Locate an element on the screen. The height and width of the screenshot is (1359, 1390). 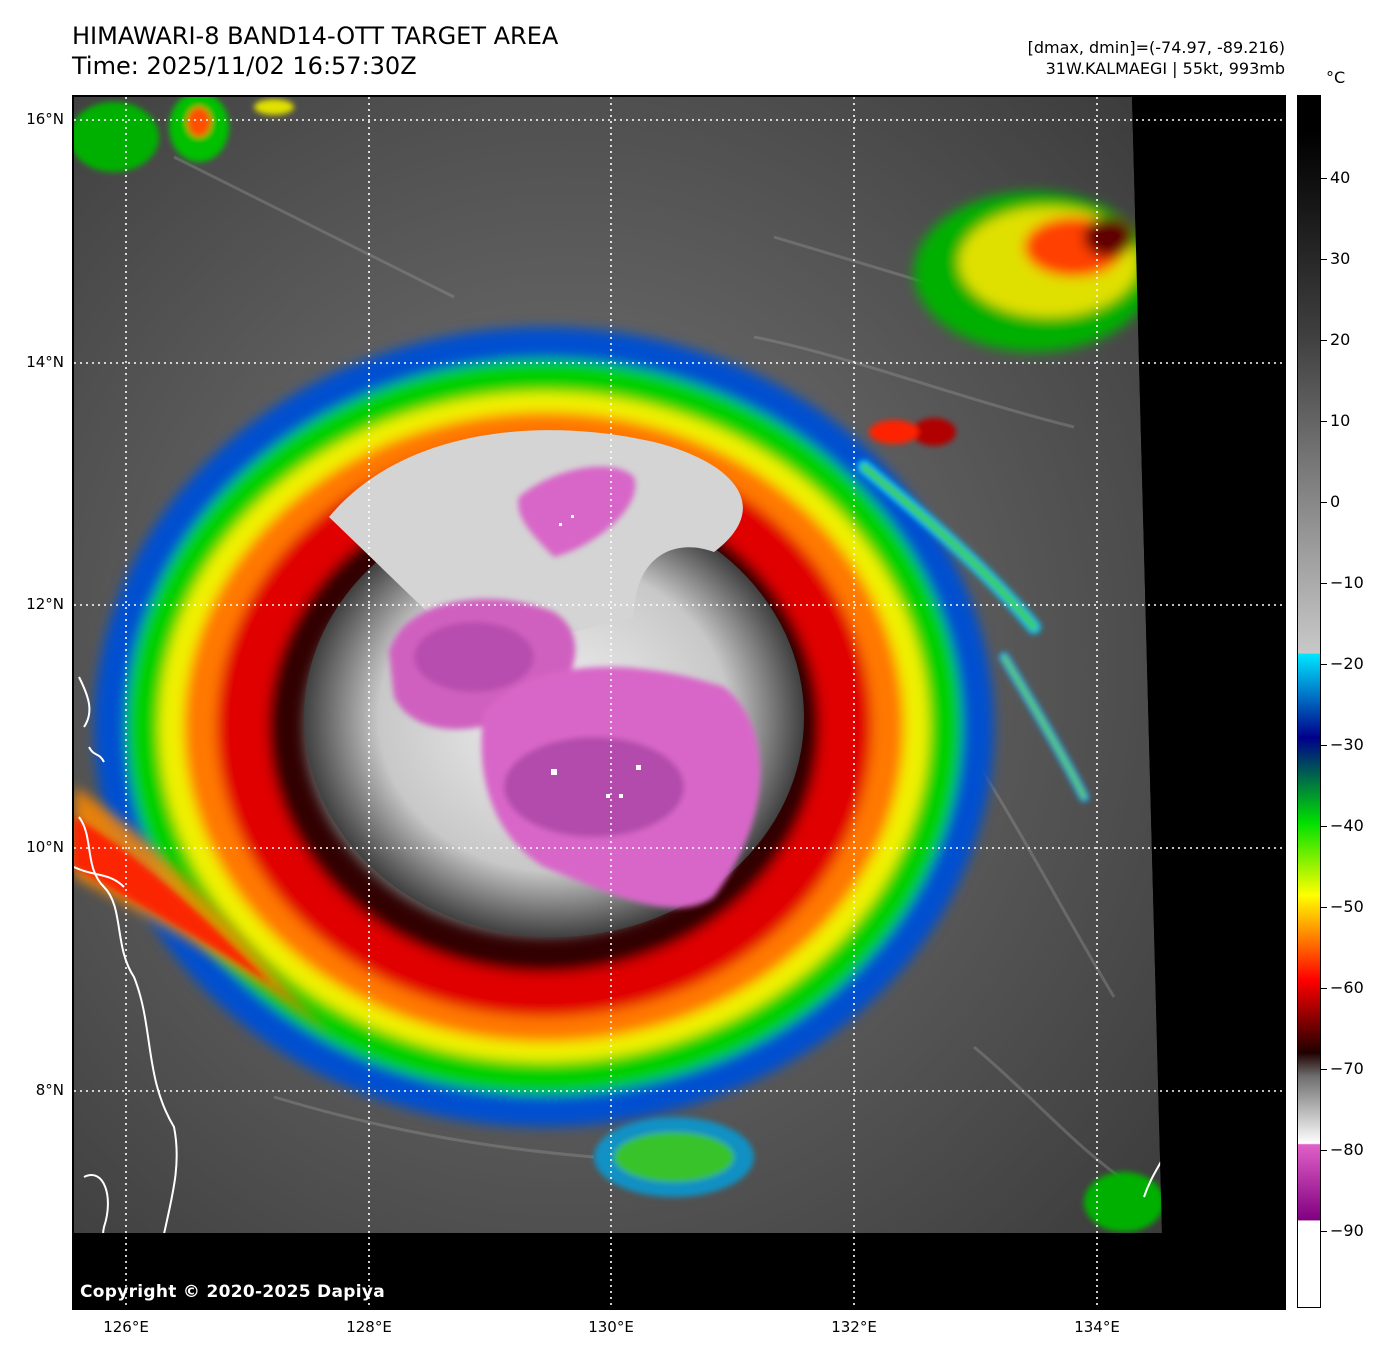
colorbar-tick-label: 0 is located at coordinates (1335, 501).